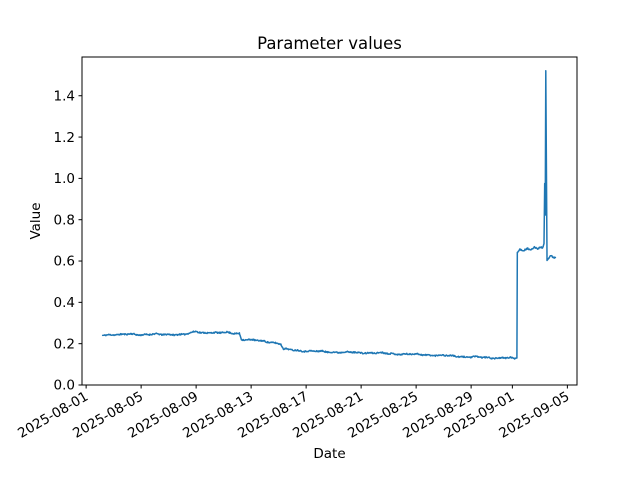 The image size is (640, 480). I want to click on x-axis-label: Date, so click(329, 454).